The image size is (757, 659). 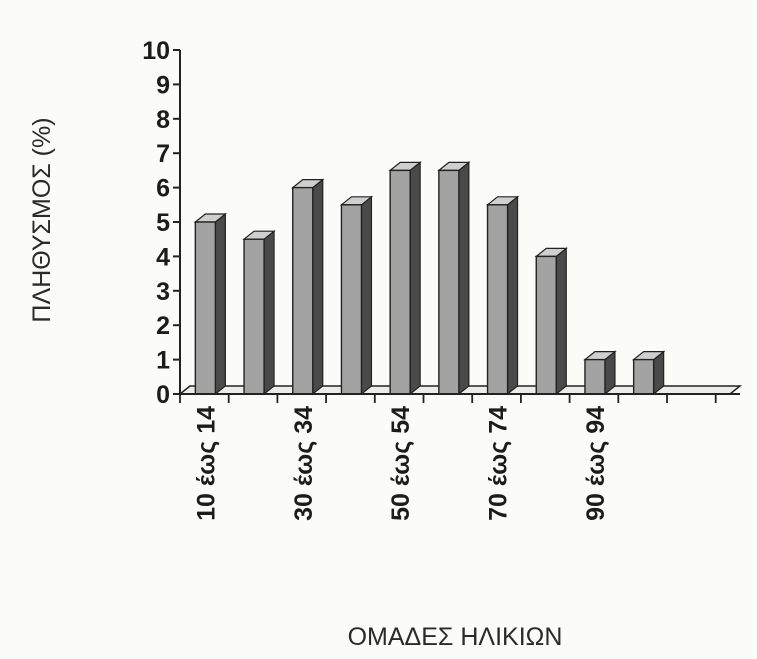 What do you see at coordinates (596, 463) in the screenshot?
I see `x-tick-label: 90 έως 94` at bounding box center [596, 463].